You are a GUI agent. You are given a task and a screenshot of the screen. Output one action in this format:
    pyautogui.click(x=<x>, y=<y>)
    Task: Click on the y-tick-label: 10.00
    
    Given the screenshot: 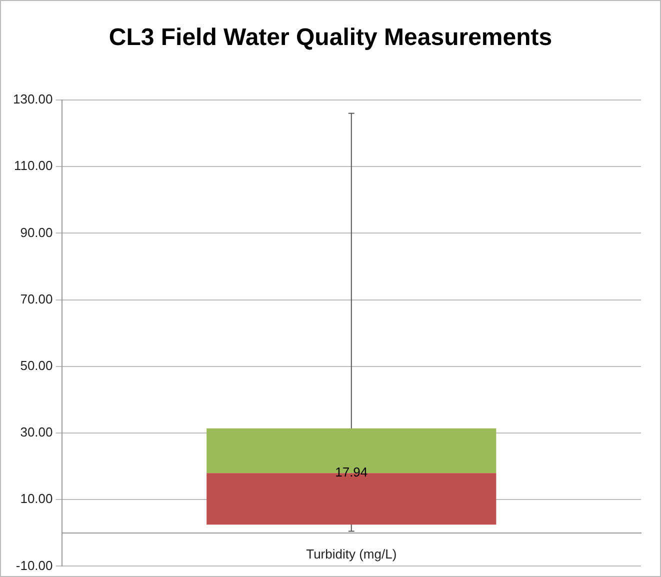 What is the action you would take?
    pyautogui.click(x=36, y=498)
    